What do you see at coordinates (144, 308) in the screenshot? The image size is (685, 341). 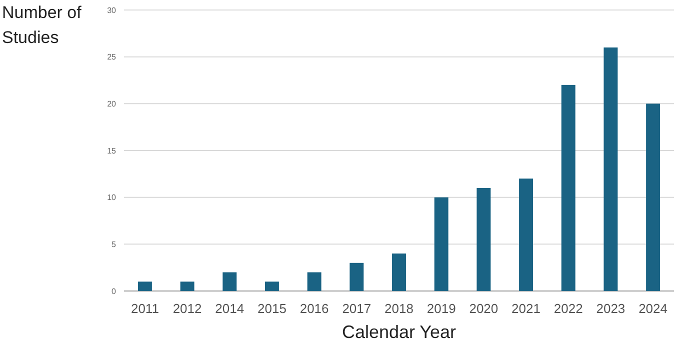 I see `x-tick-label: 2011` at bounding box center [144, 308].